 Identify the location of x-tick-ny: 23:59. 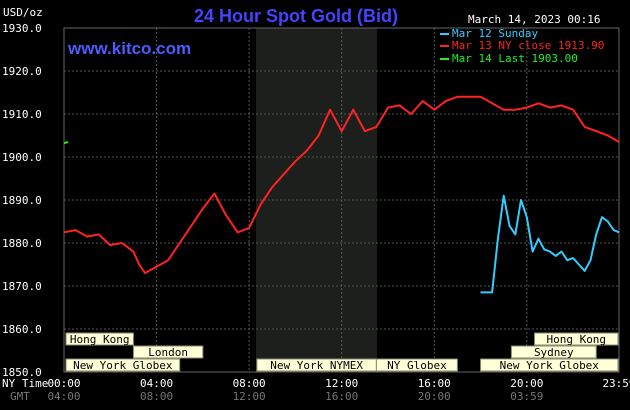
(616, 383).